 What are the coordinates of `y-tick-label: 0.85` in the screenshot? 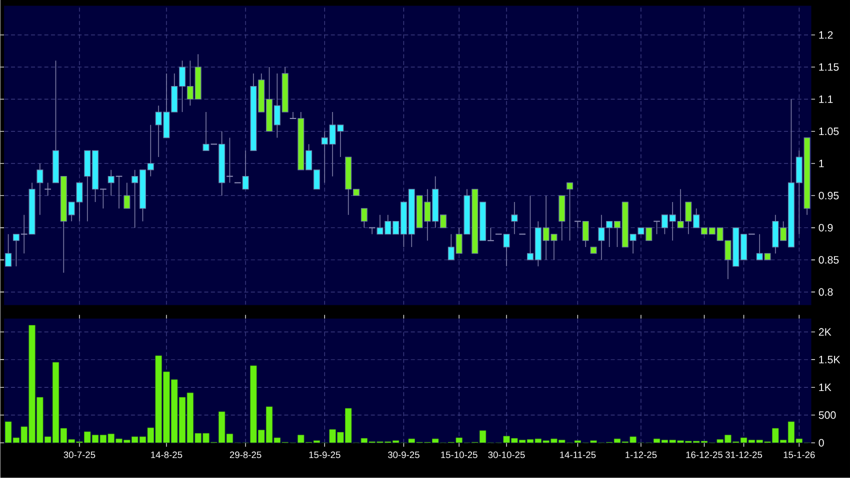 It's located at (828, 260).